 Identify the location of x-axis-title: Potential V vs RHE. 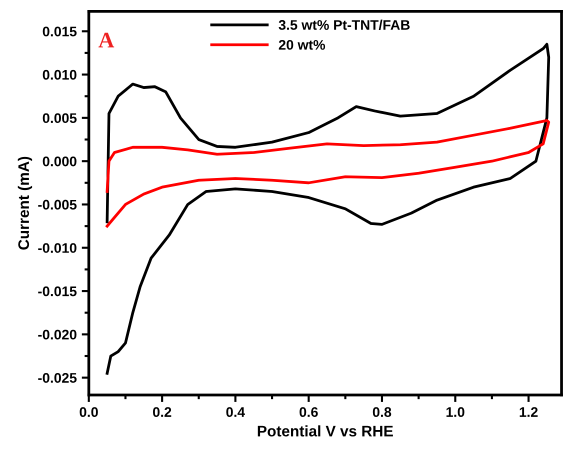
(325, 431).